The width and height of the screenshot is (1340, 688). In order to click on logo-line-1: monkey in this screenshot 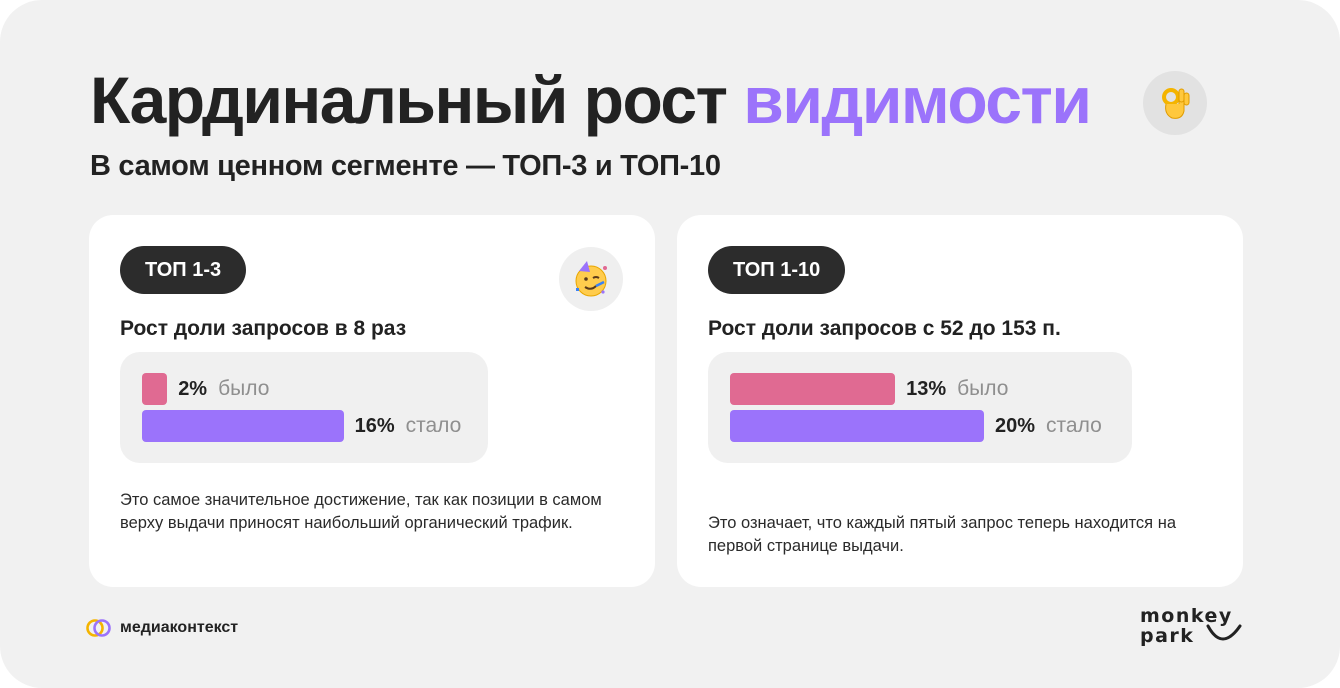, I will do `click(1186, 616)`.